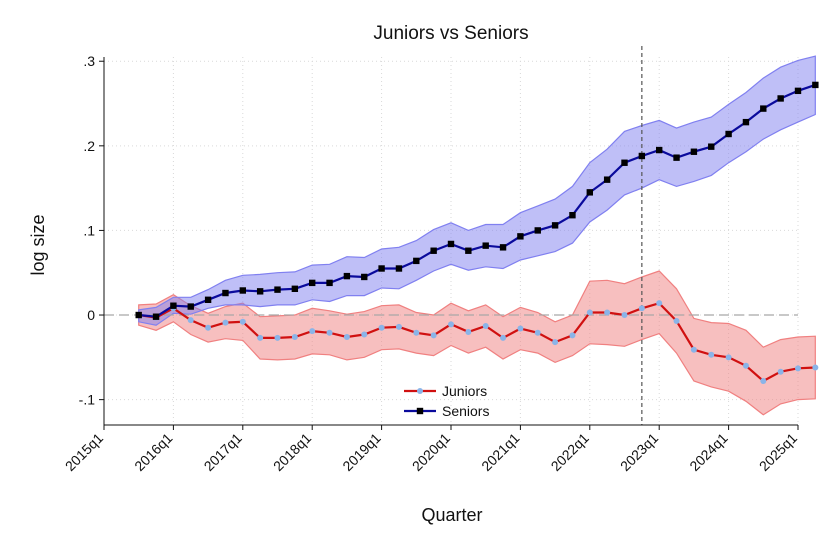 The height and width of the screenshot is (553, 830). I want to click on x-tick-label: 2024q1, so click(708, 452).